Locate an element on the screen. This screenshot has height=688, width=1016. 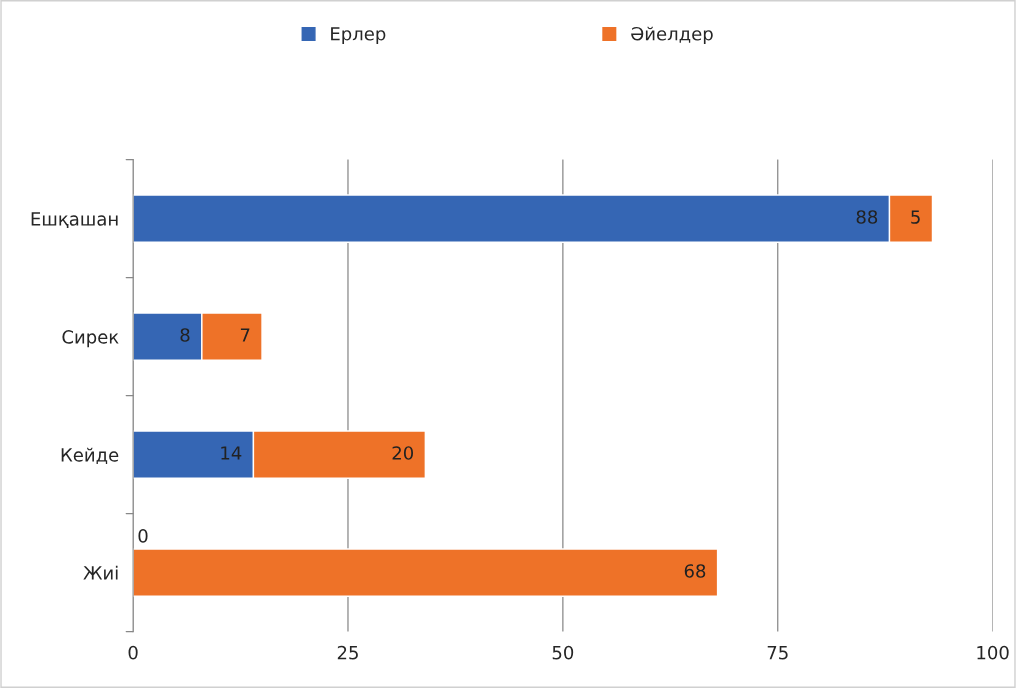
data-label: 68 is located at coordinates (695, 571).